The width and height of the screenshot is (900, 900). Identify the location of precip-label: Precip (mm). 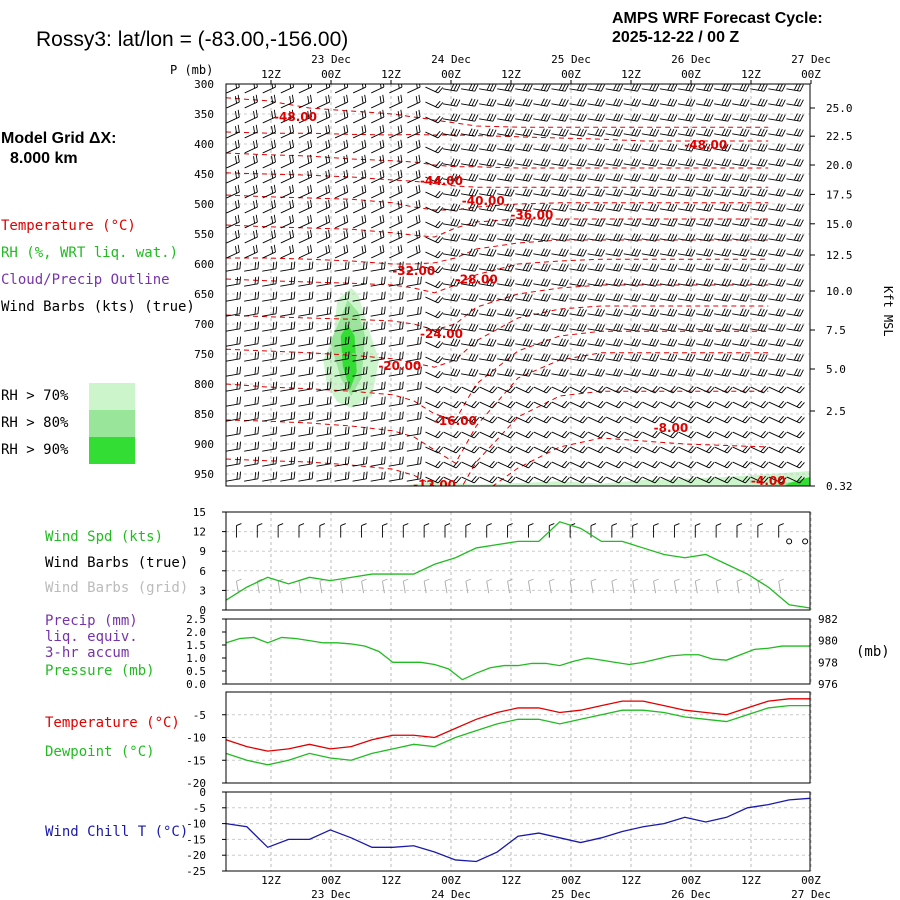
(91, 621).